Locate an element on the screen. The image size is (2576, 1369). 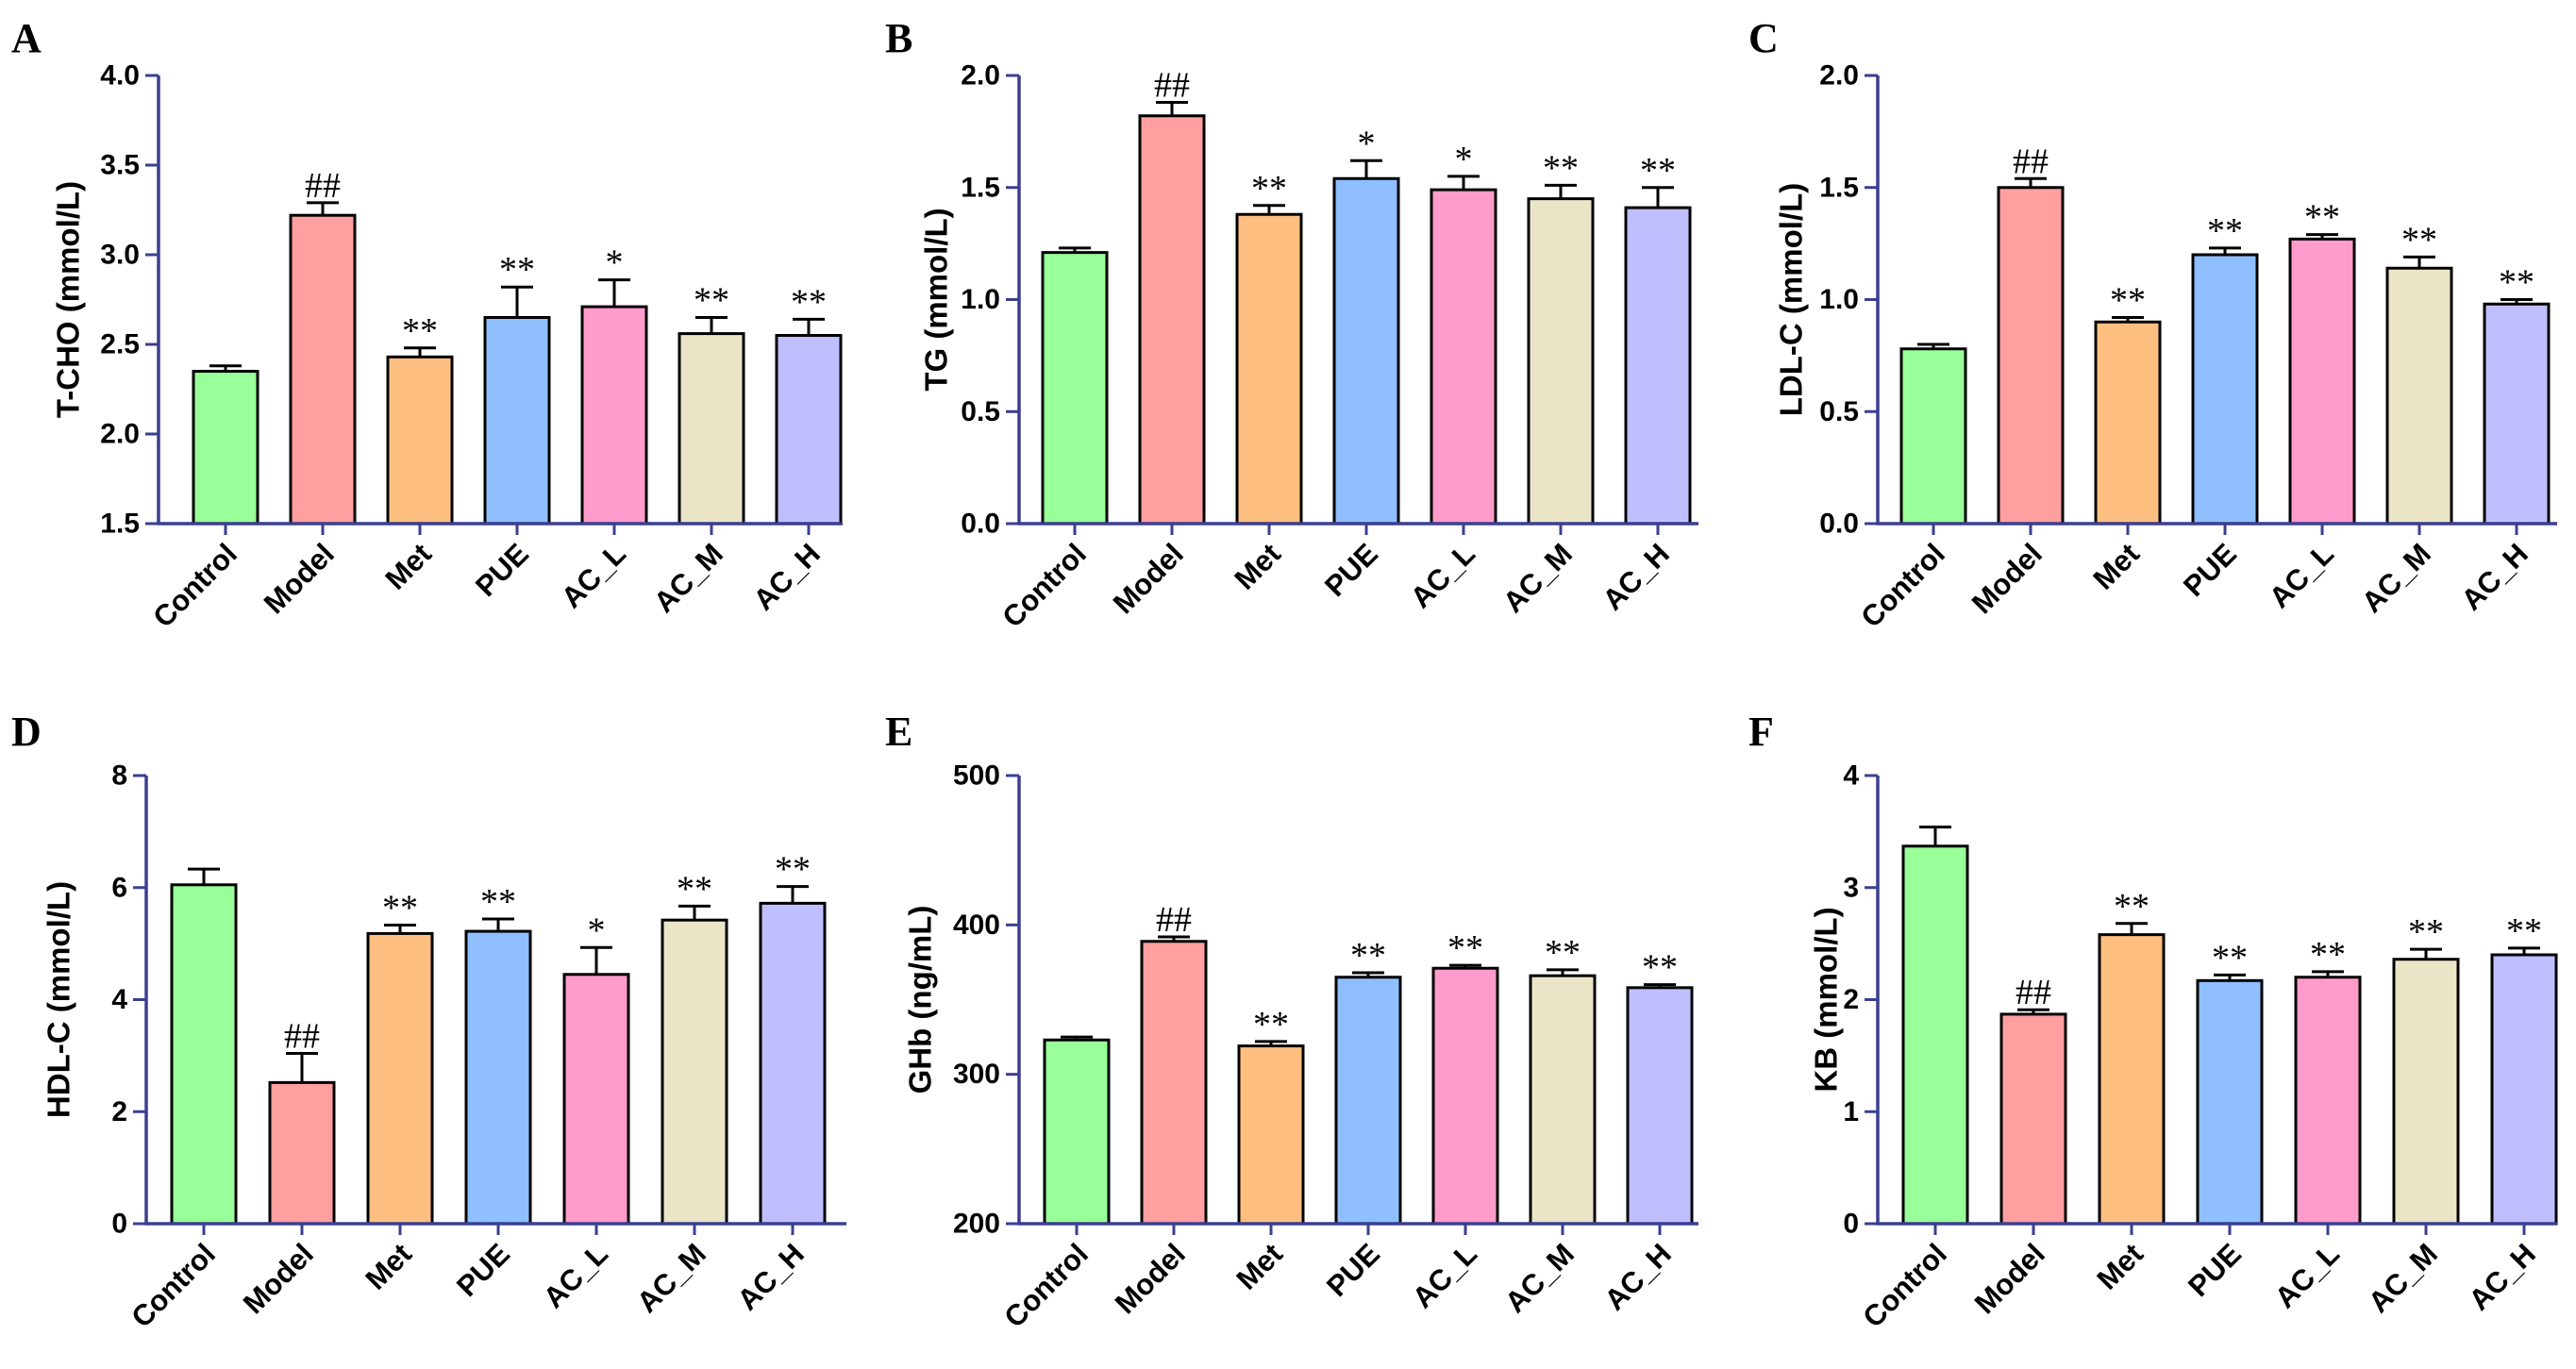
y-tick-label: 1.5 is located at coordinates (980, 187).